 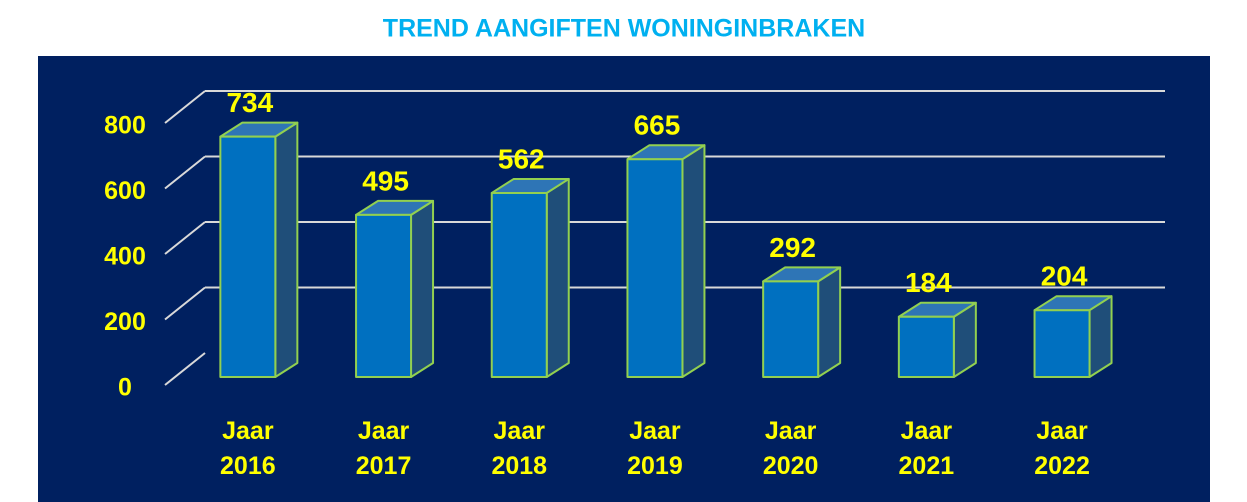 I want to click on y-tick-label: 400, so click(x=125, y=257).